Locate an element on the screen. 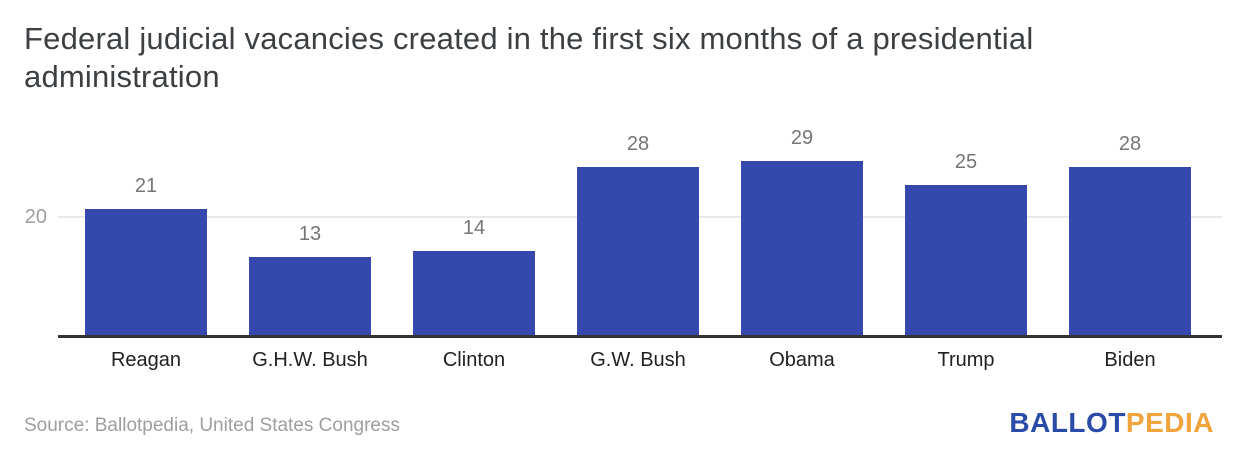 Image resolution: width=1240 pixels, height=476 pixels. logo-text-pedia: PEDIA is located at coordinates (1169, 422).